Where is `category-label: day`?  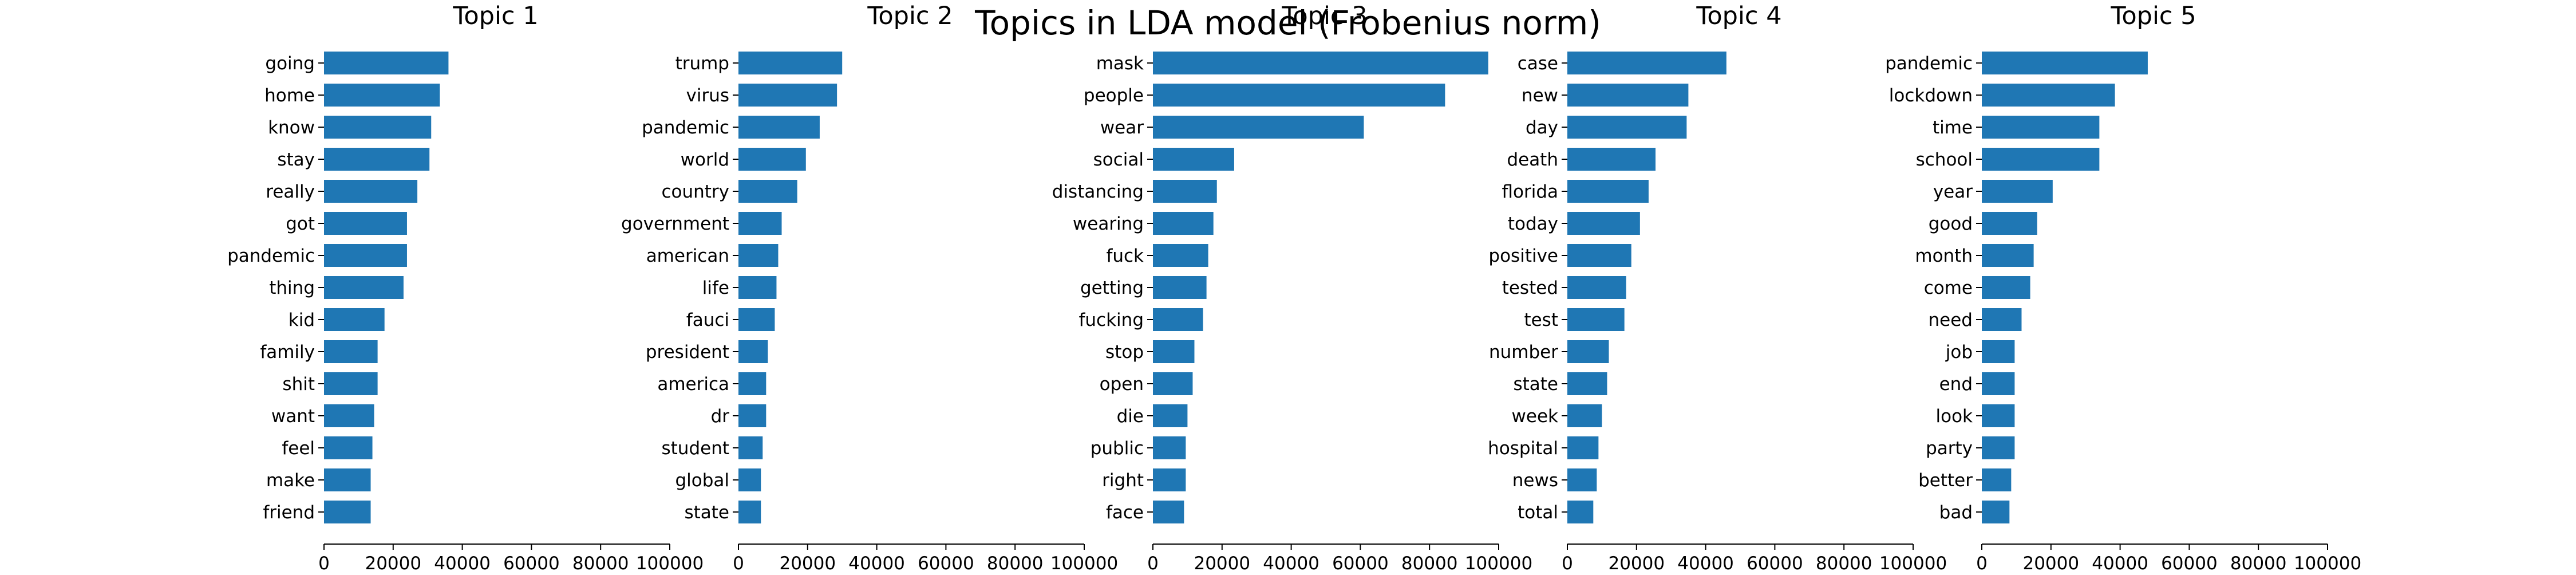 category-label: day is located at coordinates (1542, 127).